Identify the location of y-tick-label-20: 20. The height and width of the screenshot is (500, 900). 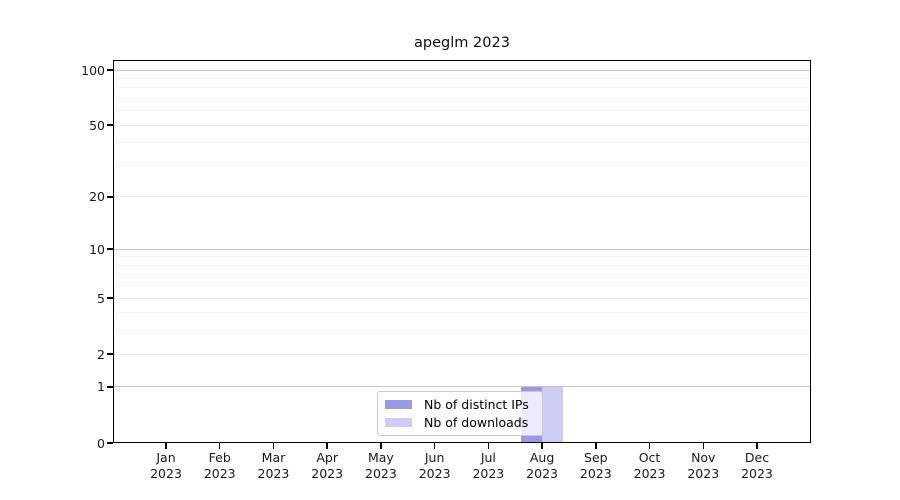
(97, 197).